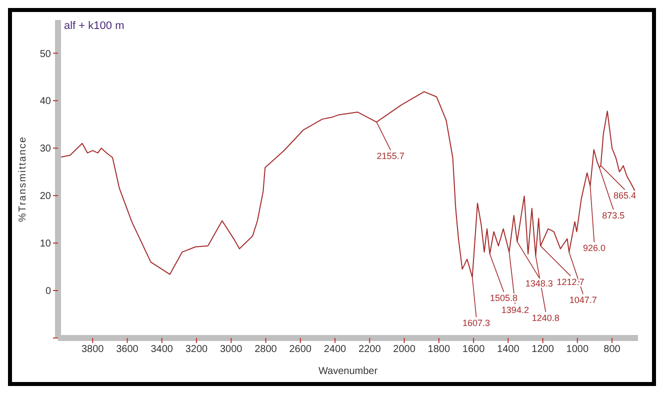 The width and height of the screenshot is (664, 394). I want to click on y-axis-title: %Transmittance, so click(23, 179).